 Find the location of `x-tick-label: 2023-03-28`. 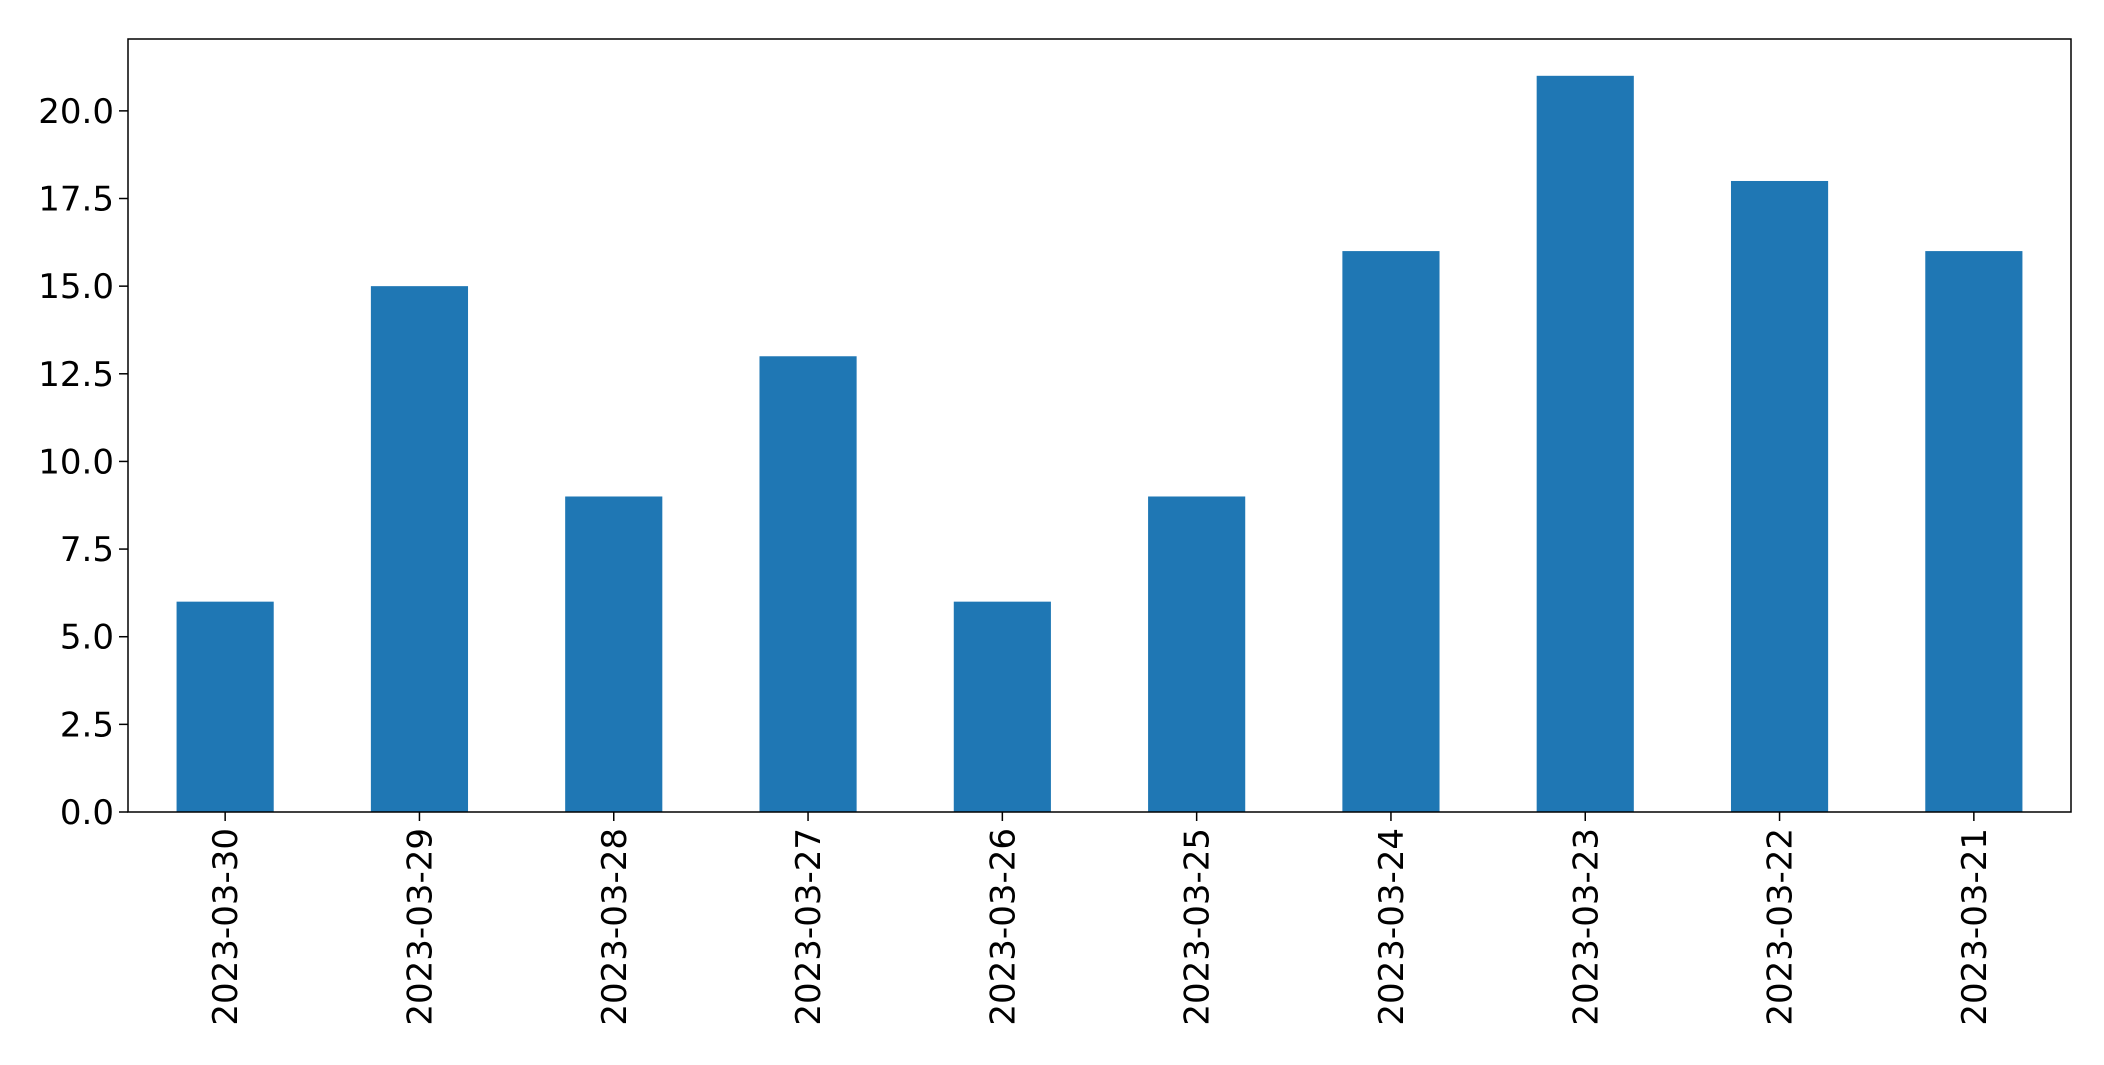

x-tick-label: 2023-03-28 is located at coordinates (615, 927).